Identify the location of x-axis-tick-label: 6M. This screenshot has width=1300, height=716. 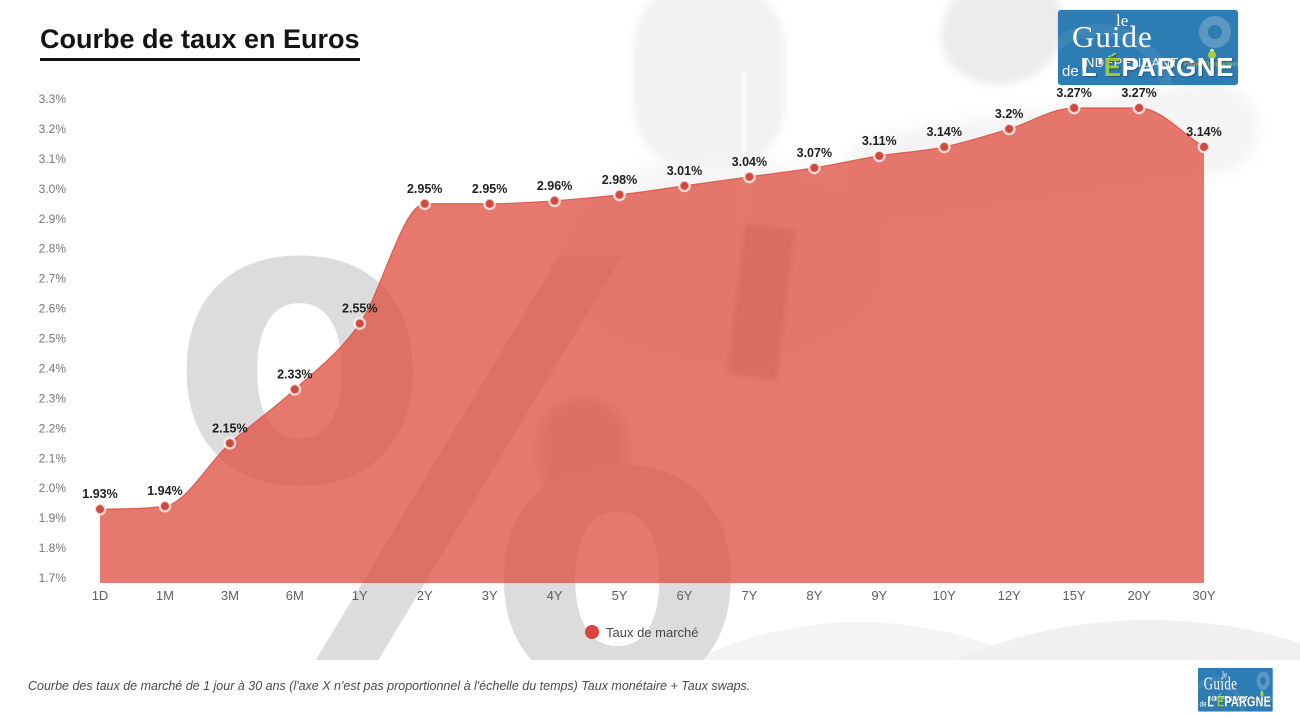
(295, 595).